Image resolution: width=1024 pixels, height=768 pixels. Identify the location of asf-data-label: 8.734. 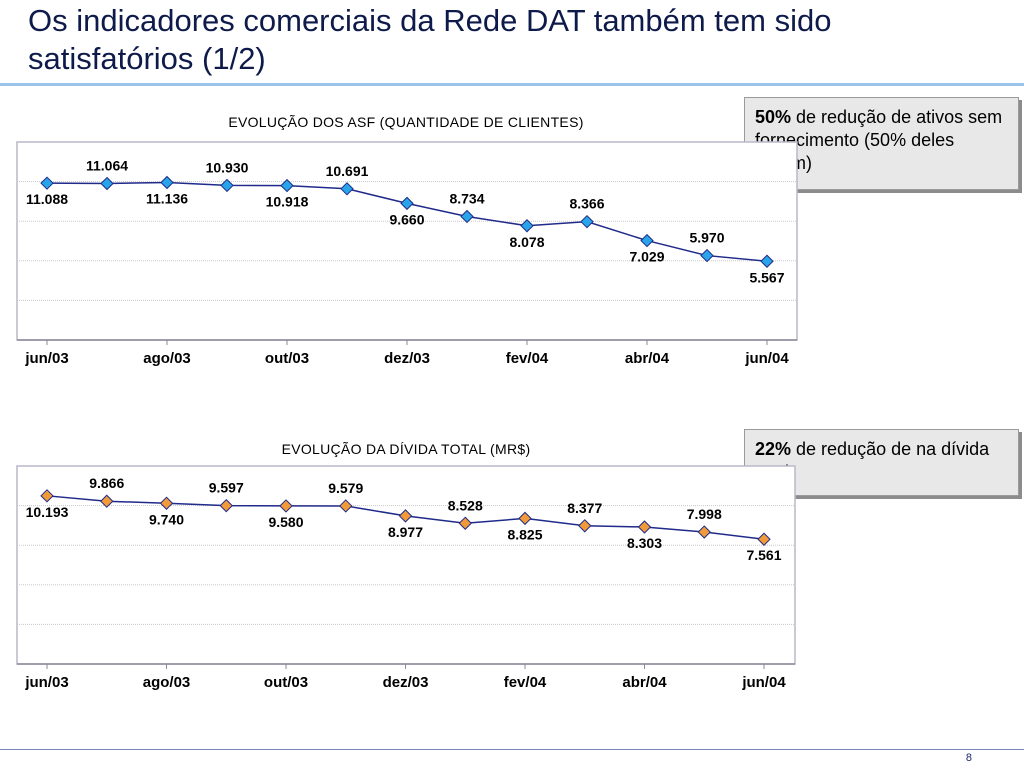
(466, 198).